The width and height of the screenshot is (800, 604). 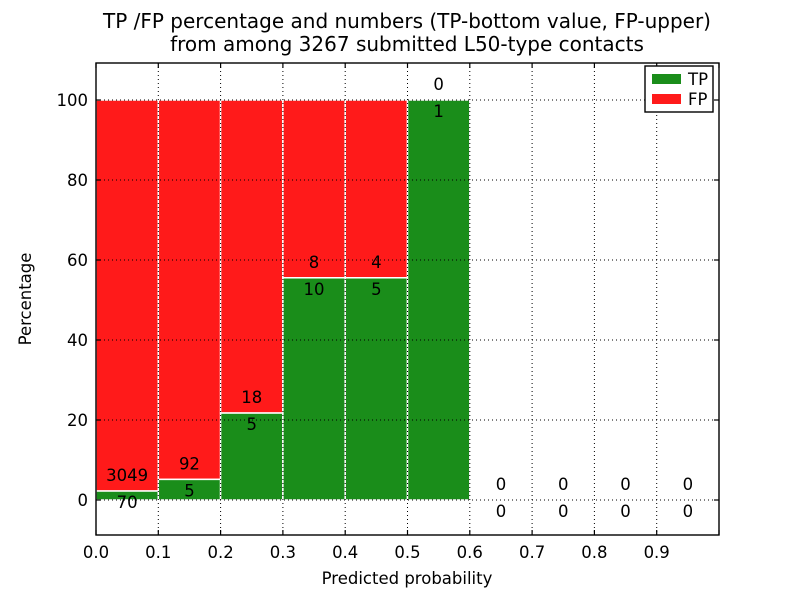 What do you see at coordinates (407, 552) in the screenshot?
I see `x-tick-label-0.5: 0.5` at bounding box center [407, 552].